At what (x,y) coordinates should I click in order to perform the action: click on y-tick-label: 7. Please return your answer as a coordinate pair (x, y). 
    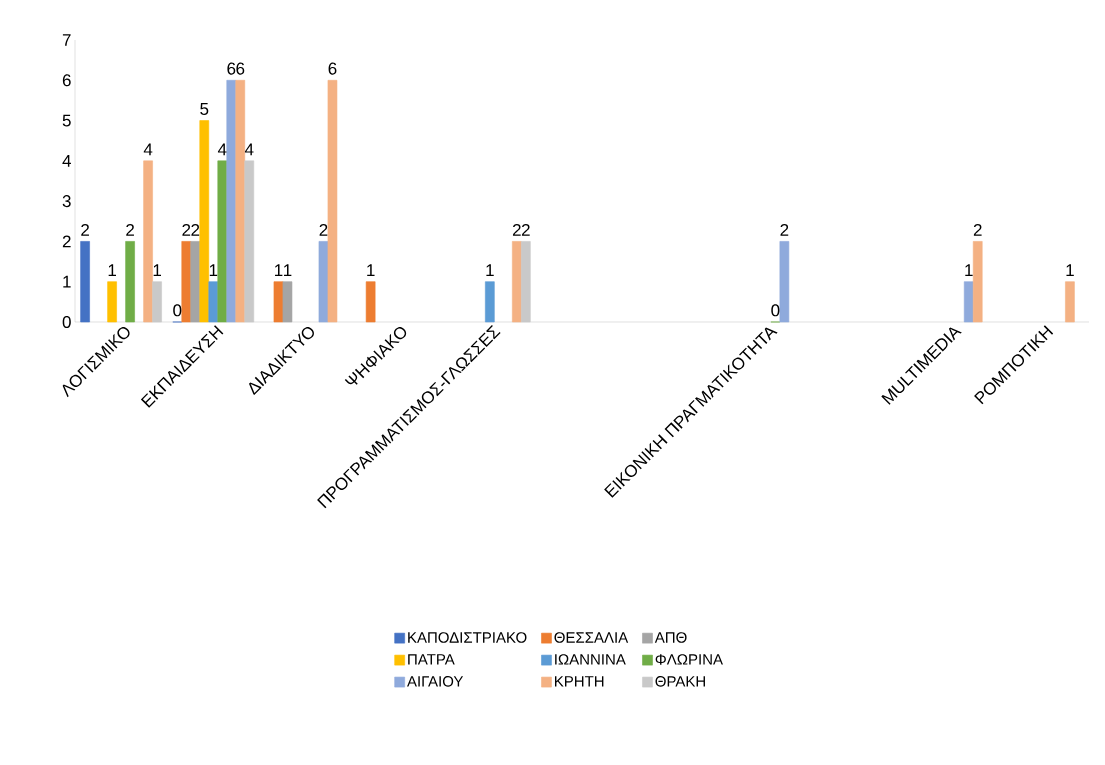
    Looking at the image, I should click on (66, 40).